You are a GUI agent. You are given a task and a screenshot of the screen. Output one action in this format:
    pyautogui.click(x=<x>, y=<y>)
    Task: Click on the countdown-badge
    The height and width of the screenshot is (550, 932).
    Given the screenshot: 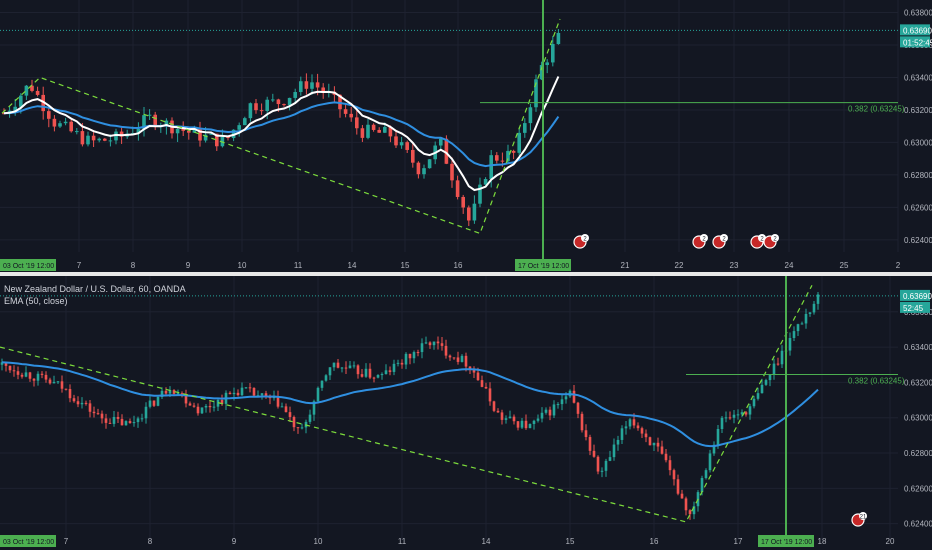 What is the action you would take?
    pyautogui.click(x=915, y=307)
    